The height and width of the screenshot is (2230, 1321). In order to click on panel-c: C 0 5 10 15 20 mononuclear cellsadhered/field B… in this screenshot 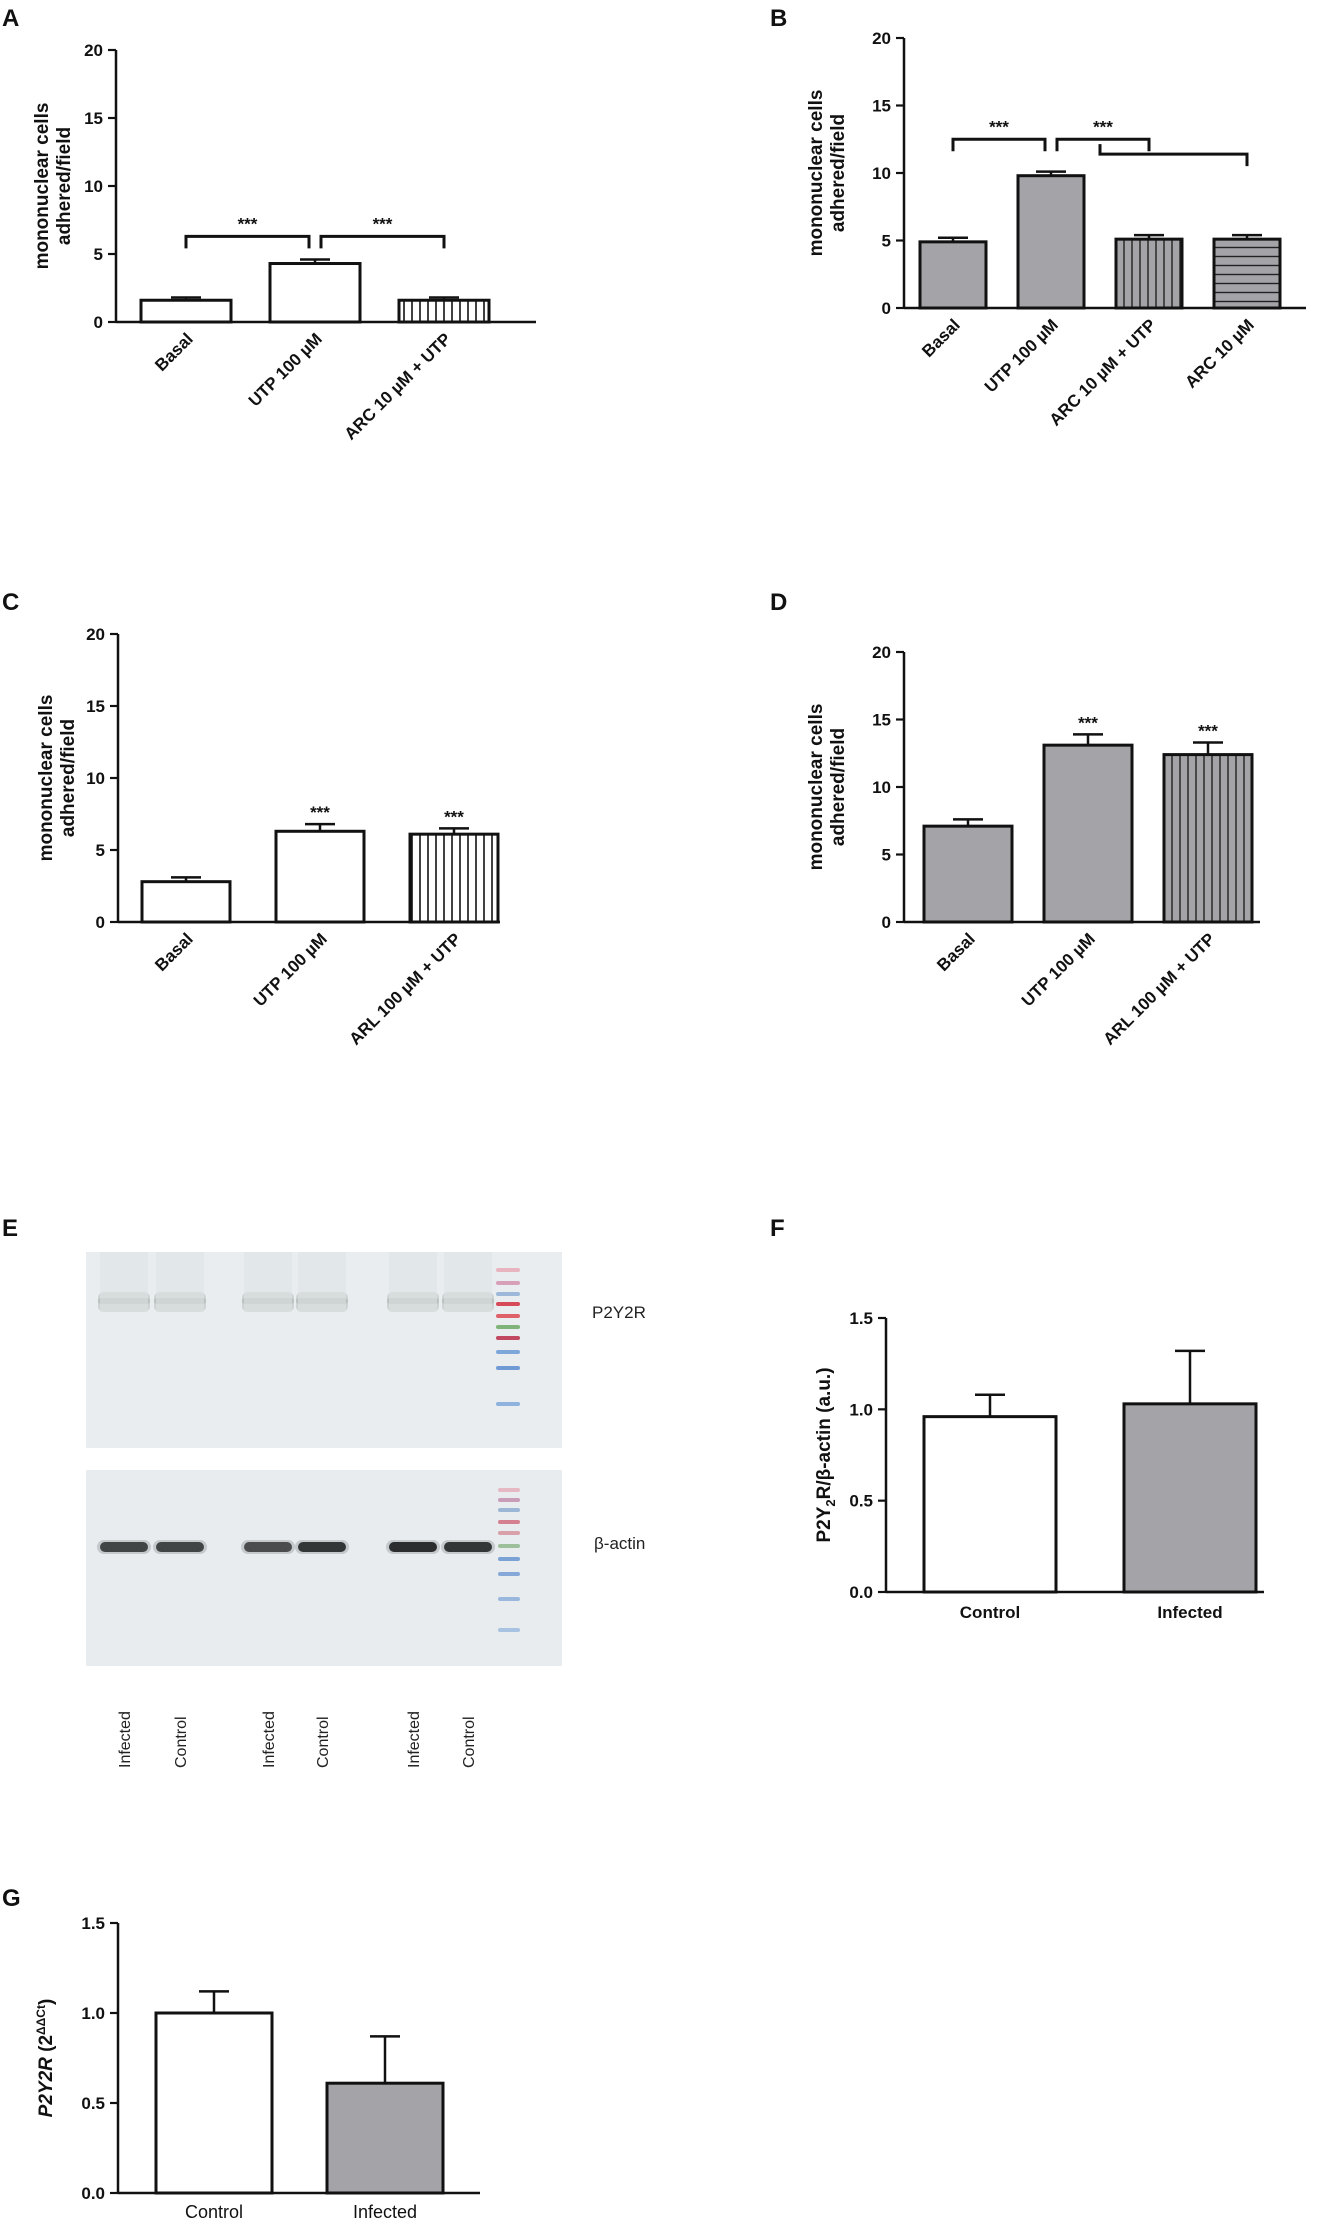, I will do `click(251, 819)`.